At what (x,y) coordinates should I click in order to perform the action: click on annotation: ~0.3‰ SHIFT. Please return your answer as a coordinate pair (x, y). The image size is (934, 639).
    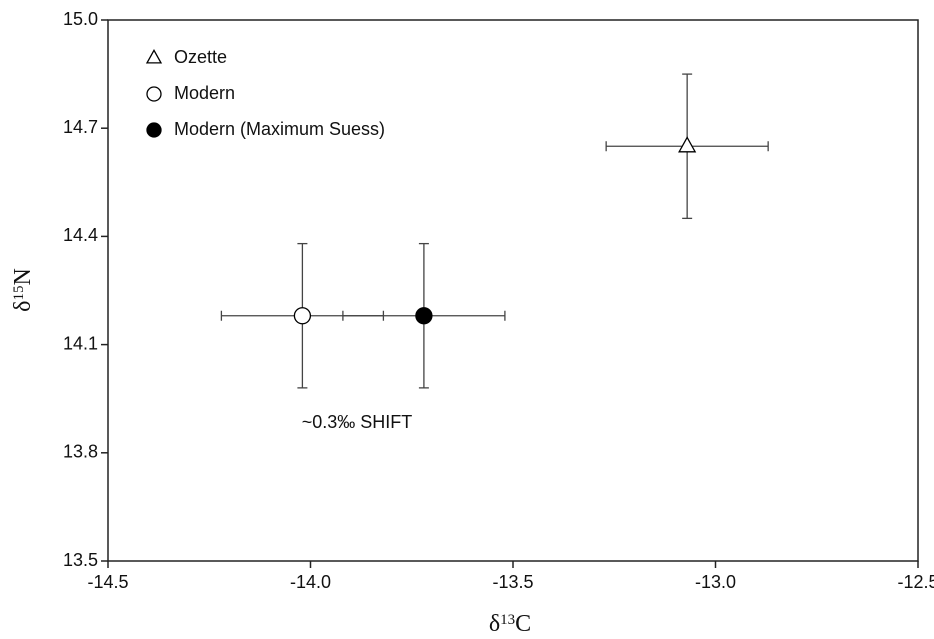
    Looking at the image, I should click on (357, 422).